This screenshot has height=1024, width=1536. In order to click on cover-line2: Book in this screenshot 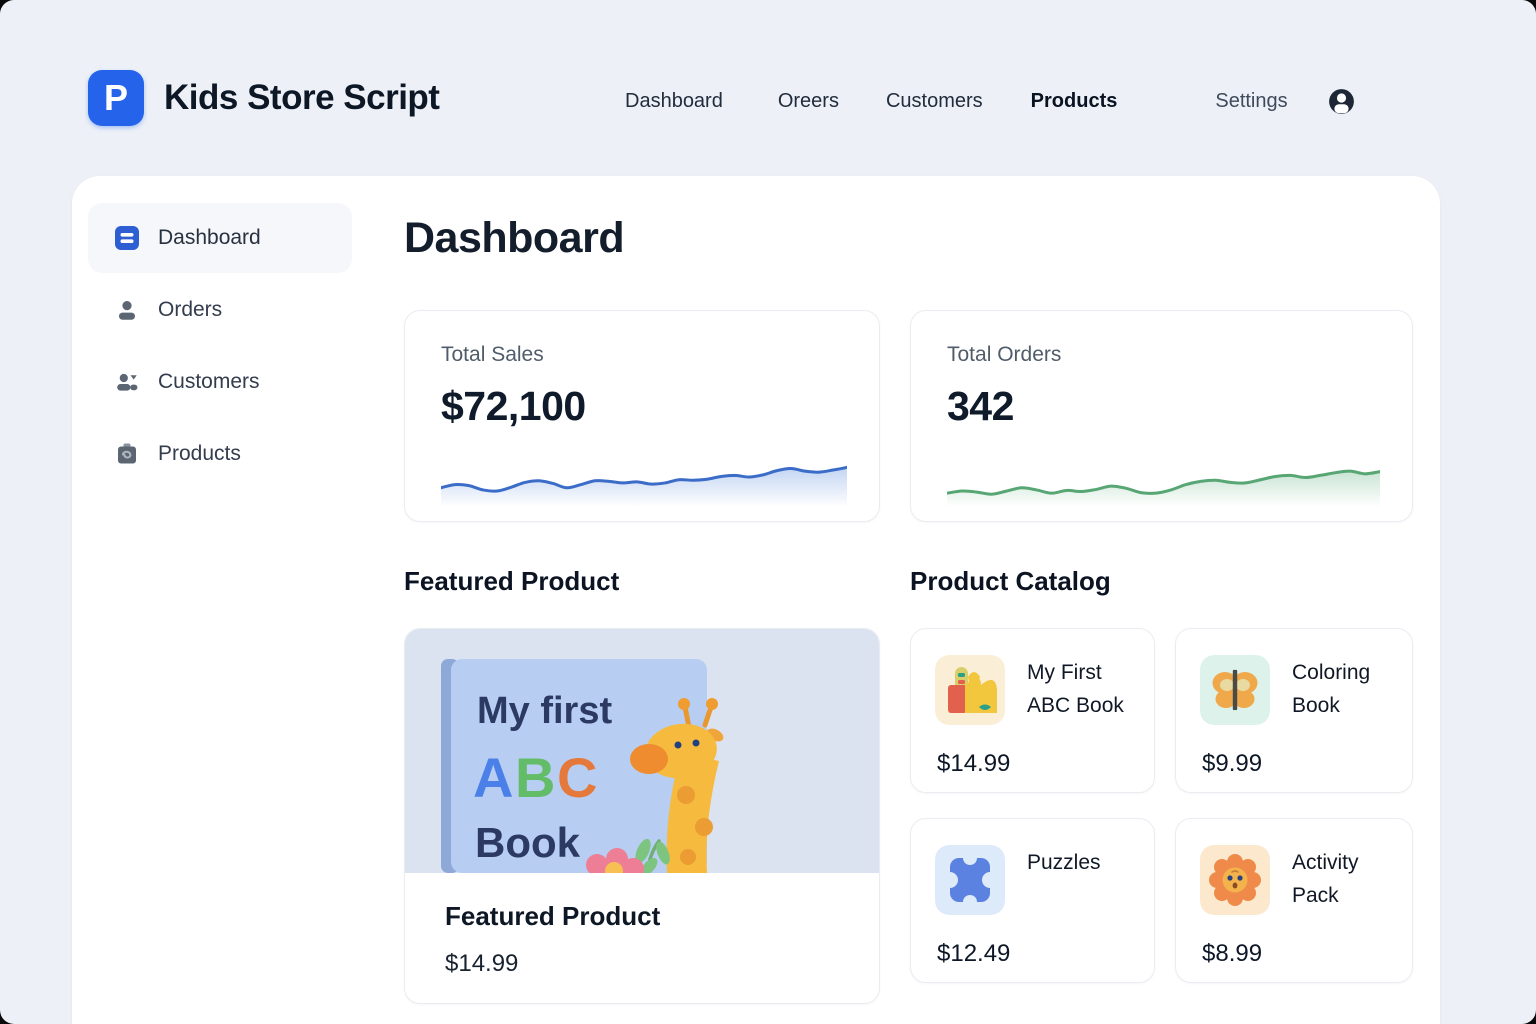, I will do `click(528, 842)`.